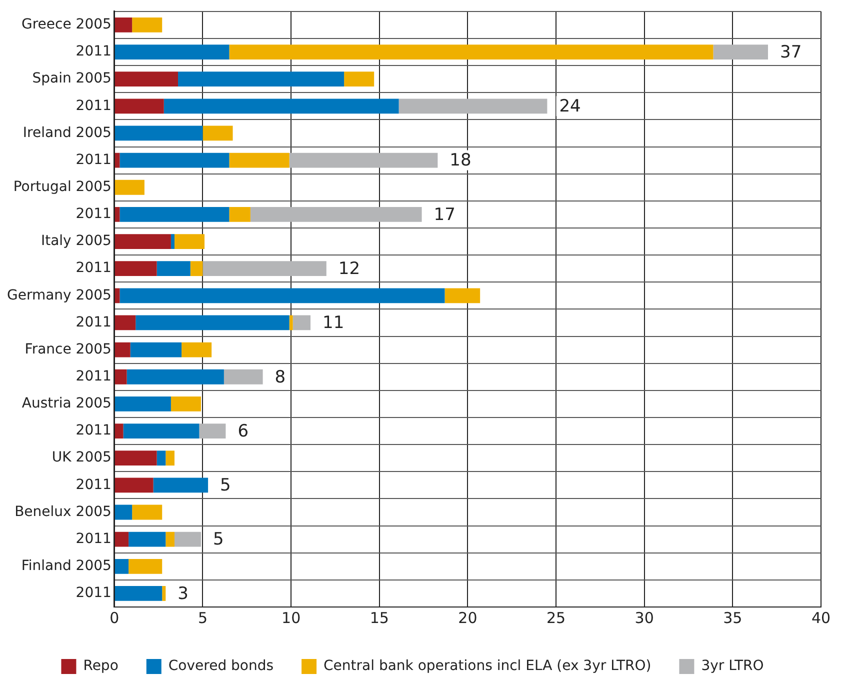 Image resolution: width=847 pixels, height=690 pixels. What do you see at coordinates (82, 458) in the screenshot?
I see `y-tick-label: UK 2005` at bounding box center [82, 458].